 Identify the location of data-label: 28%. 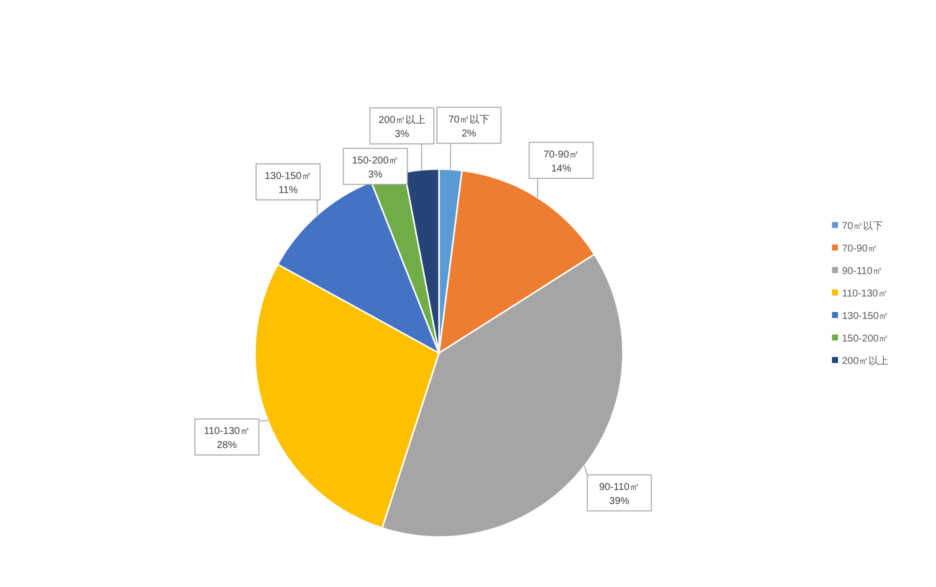
(226, 445).